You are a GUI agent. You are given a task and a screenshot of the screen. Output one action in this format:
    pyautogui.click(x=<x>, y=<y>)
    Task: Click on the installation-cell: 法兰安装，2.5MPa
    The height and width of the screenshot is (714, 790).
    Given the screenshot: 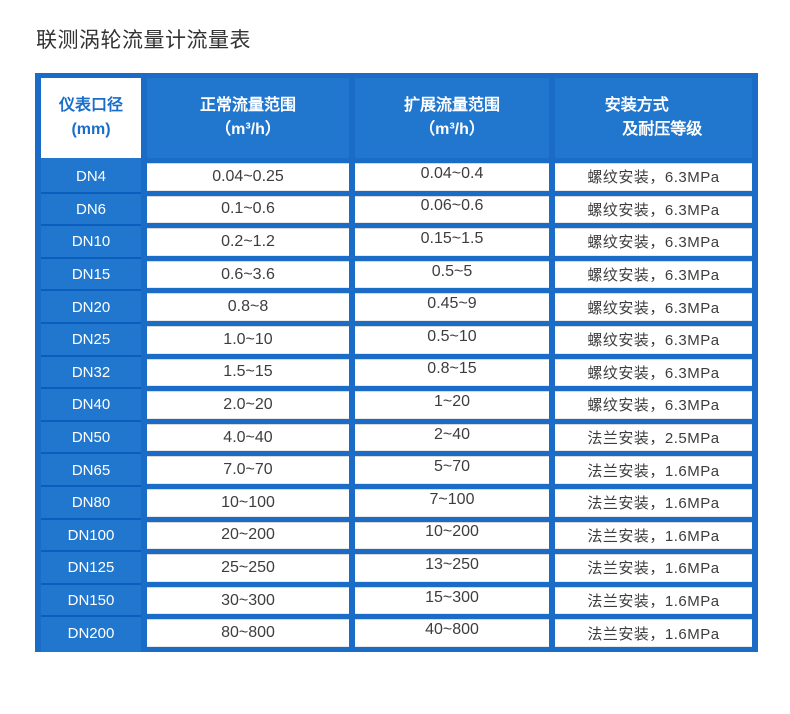 What is the action you would take?
    pyautogui.click(x=653, y=437)
    